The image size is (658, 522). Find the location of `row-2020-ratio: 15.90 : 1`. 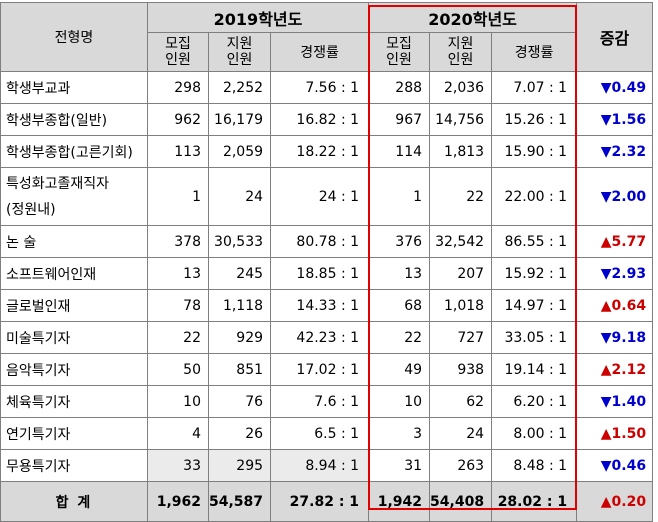

row-2020-ratio: 15.90 : 1 is located at coordinates (534, 151).